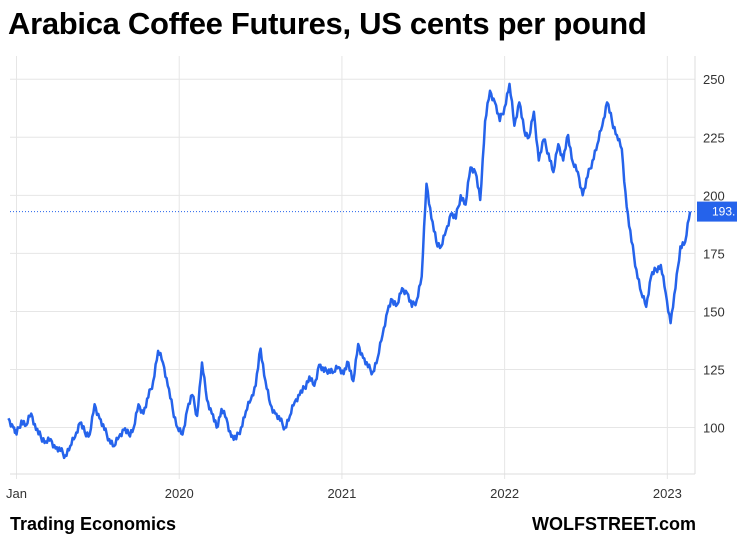 The height and width of the screenshot is (546, 739). I want to click on x-tick-label: Jan, so click(16, 493).